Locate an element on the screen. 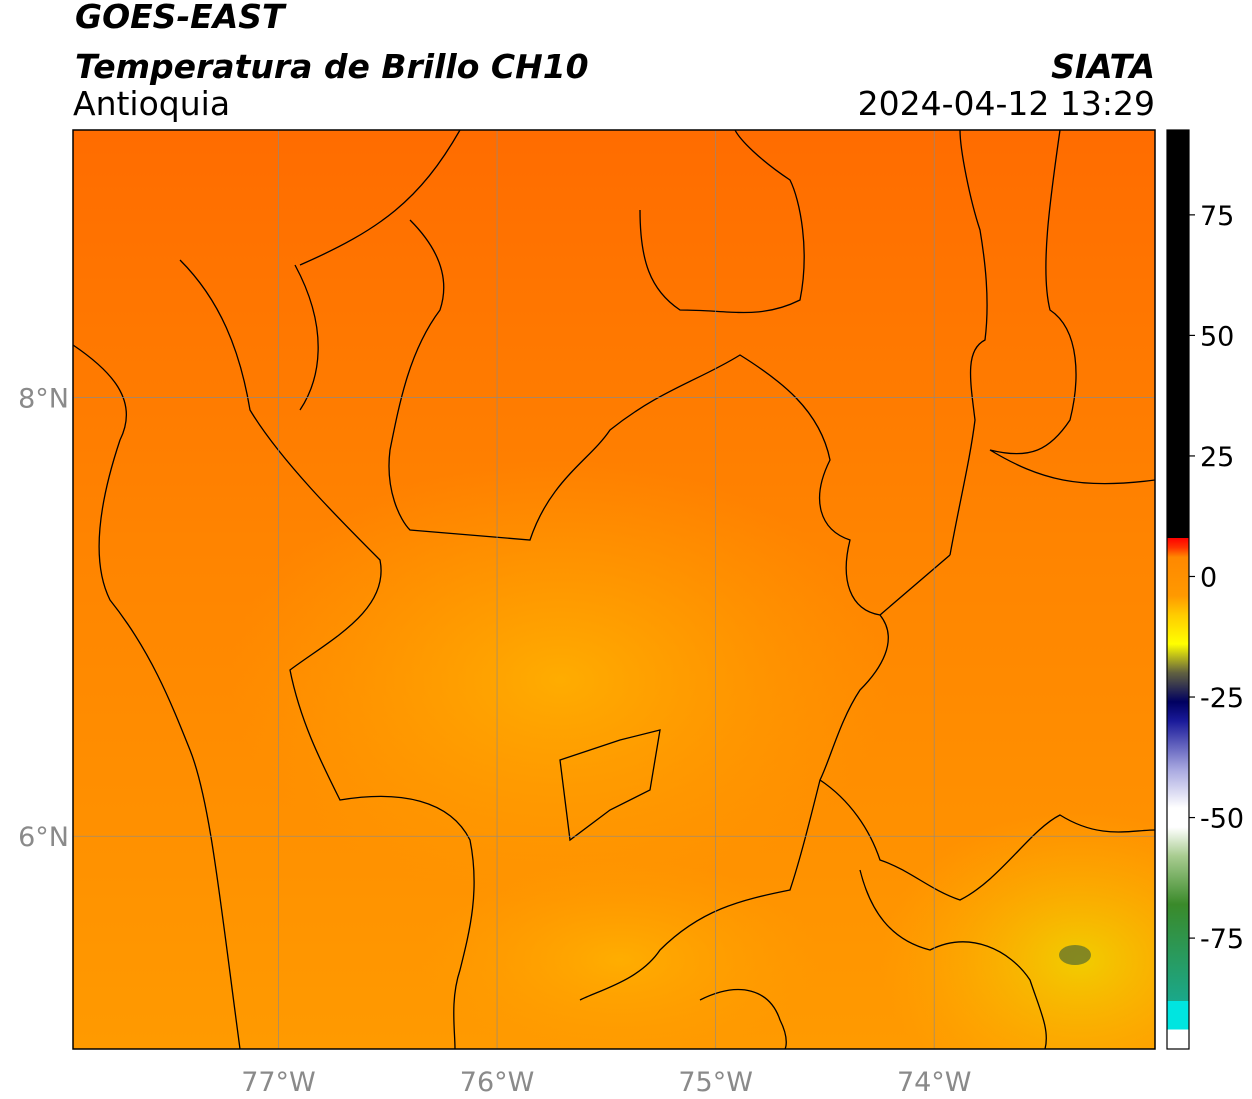  y-tick-label: 8°N is located at coordinates (43, 399).